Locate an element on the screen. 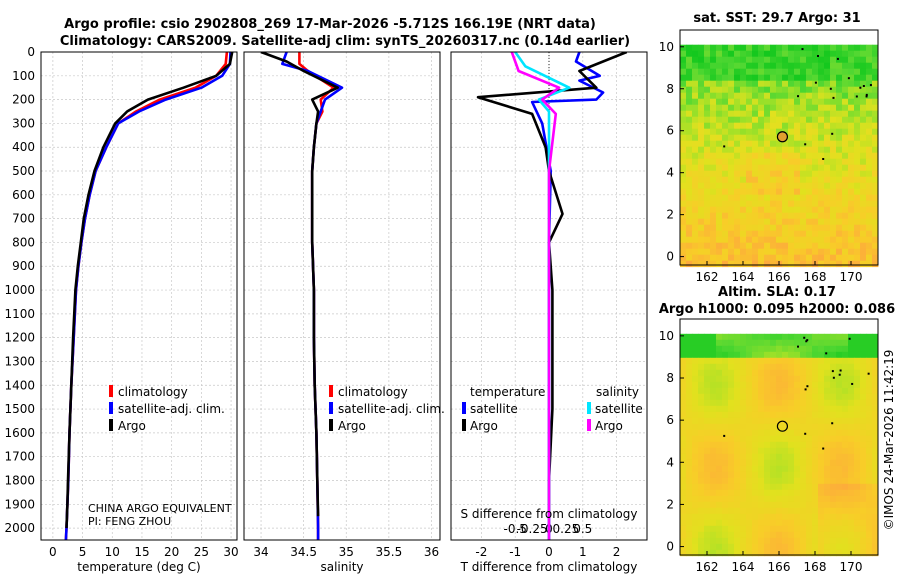 This screenshot has width=900, height=580. island-dot is located at coordinates (860, 87).